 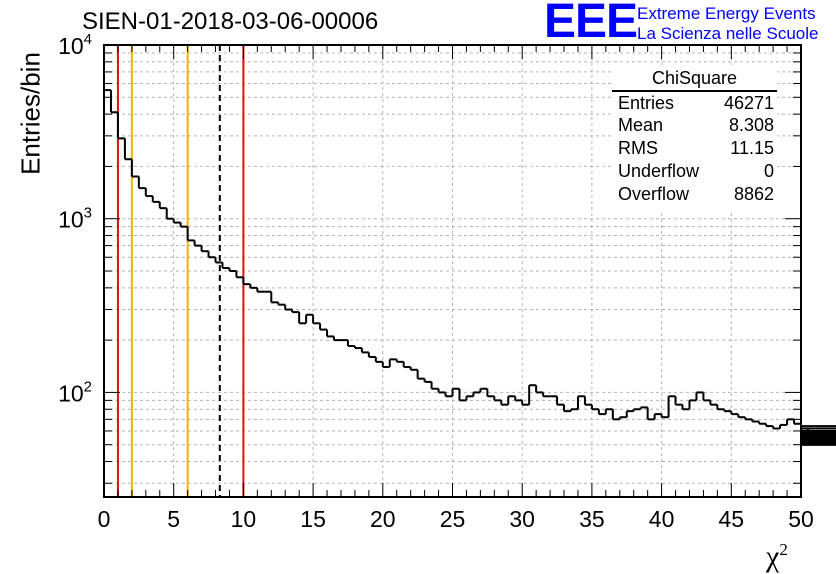 I want to click on x-tick-label: 35, so click(x=592, y=519).